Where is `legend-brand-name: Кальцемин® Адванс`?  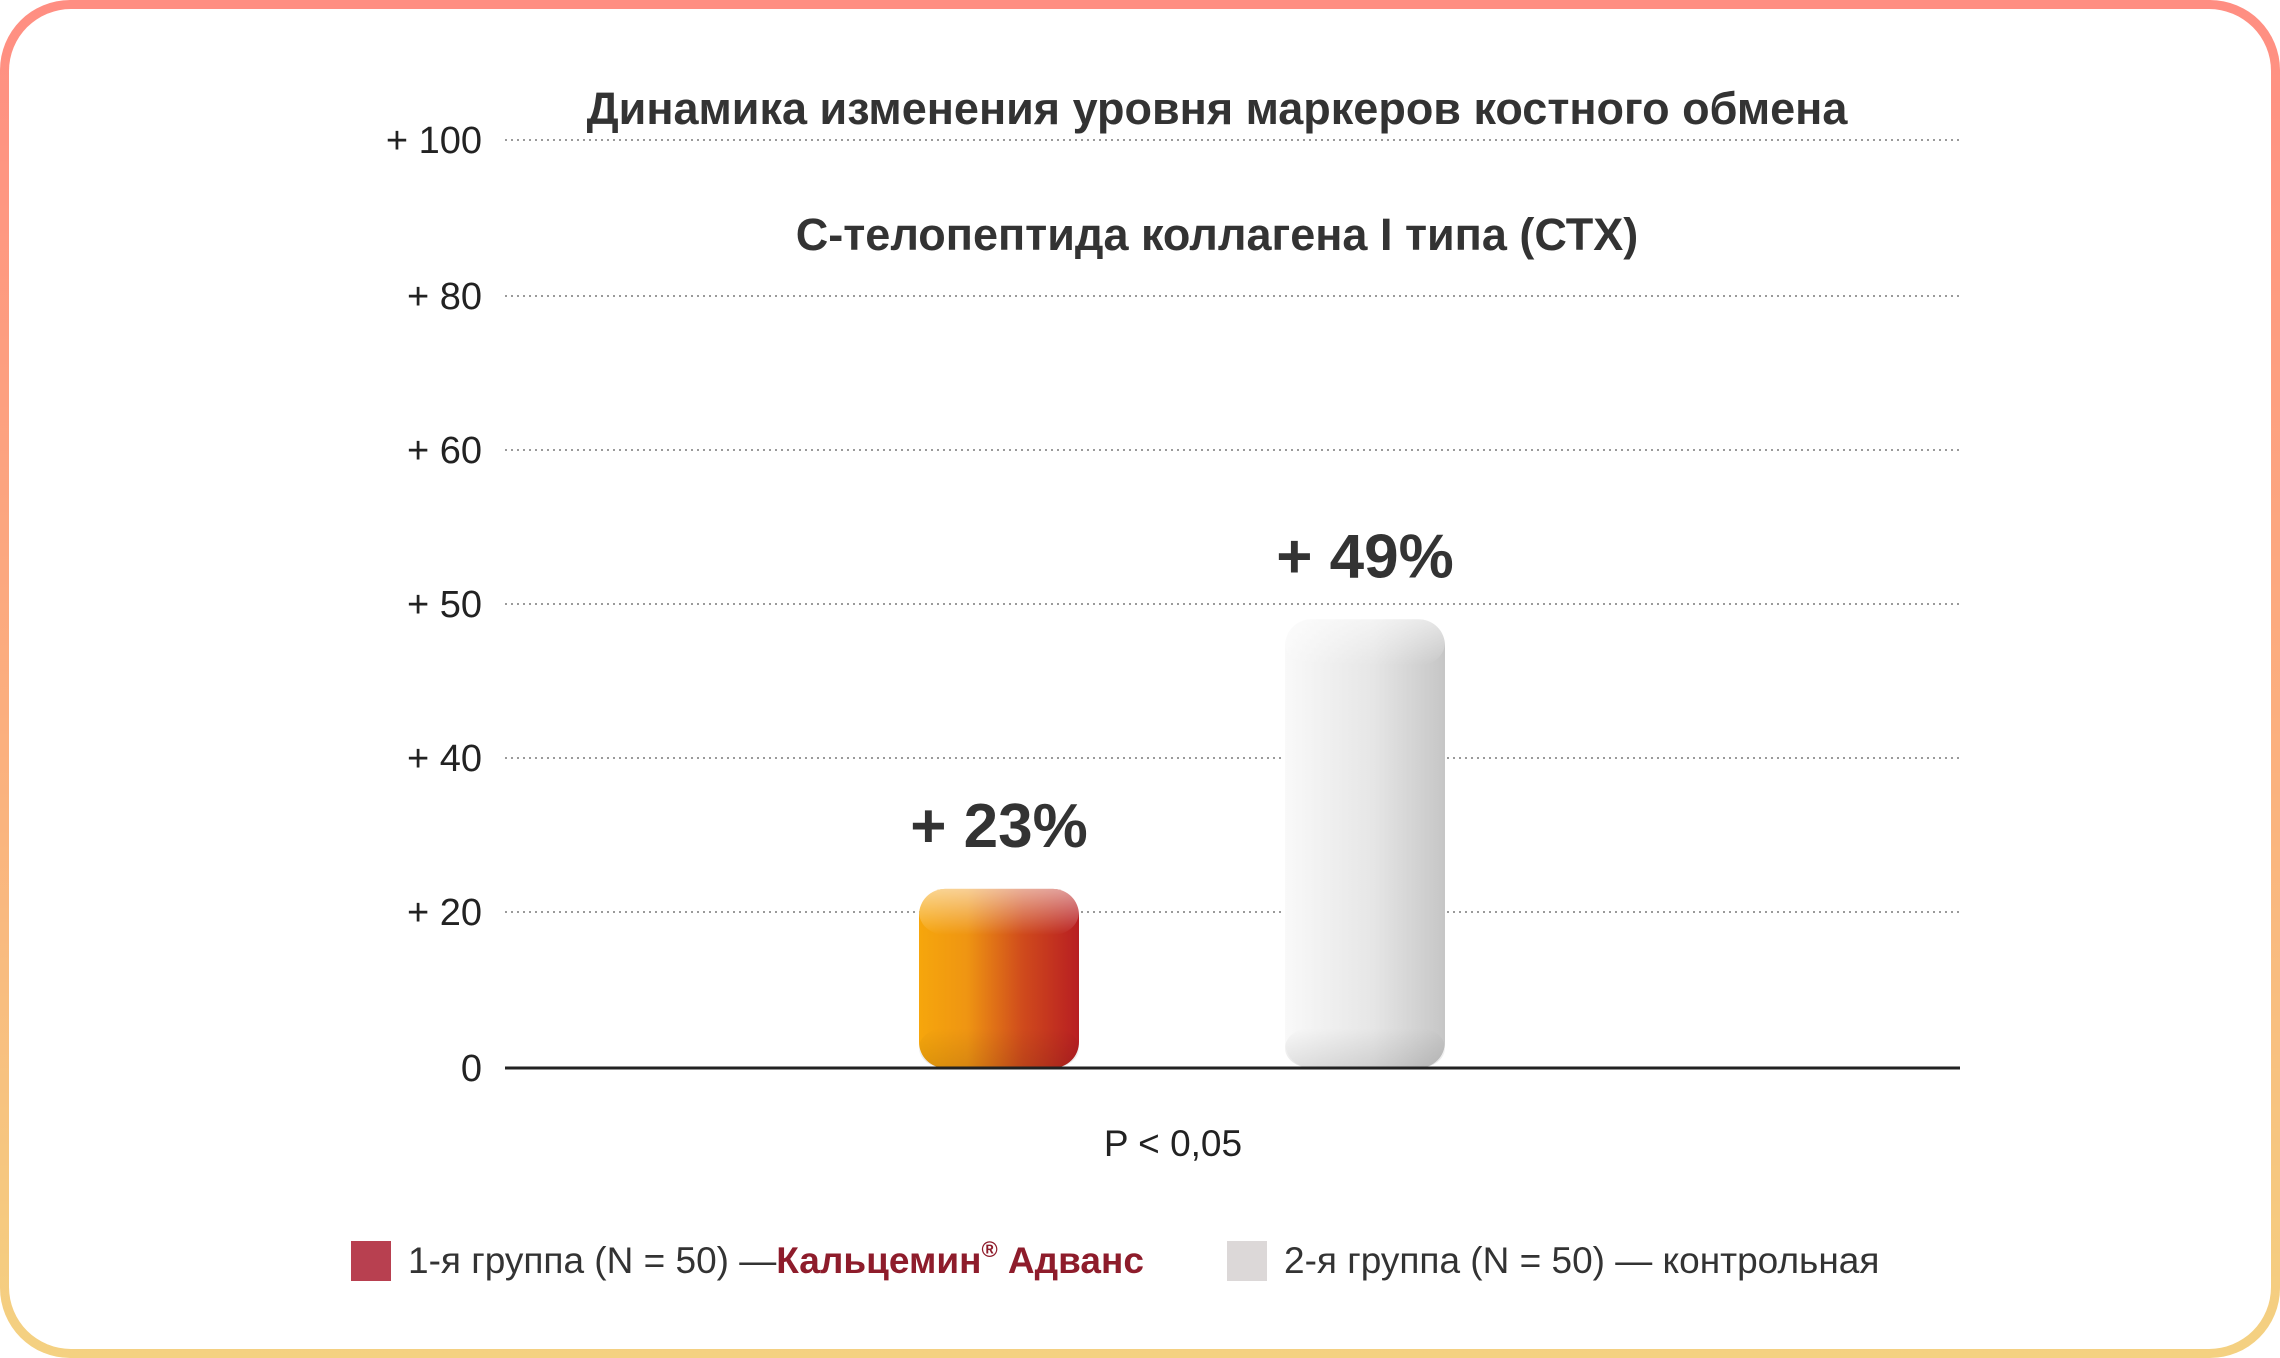 legend-brand-name: Кальцемин® Адванс is located at coordinates (960, 1259).